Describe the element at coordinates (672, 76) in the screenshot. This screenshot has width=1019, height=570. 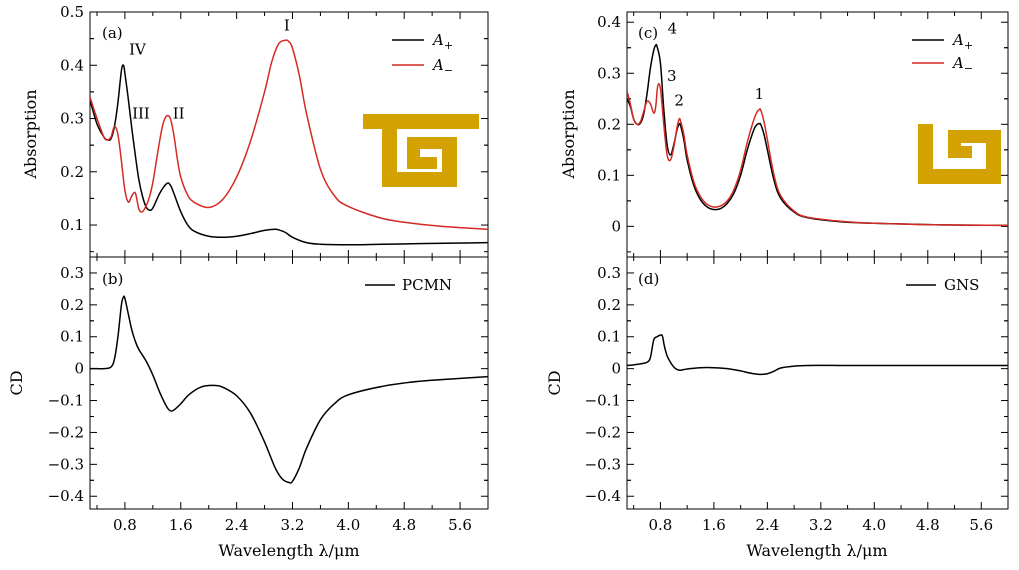
I see `peak-label: 3` at that location.